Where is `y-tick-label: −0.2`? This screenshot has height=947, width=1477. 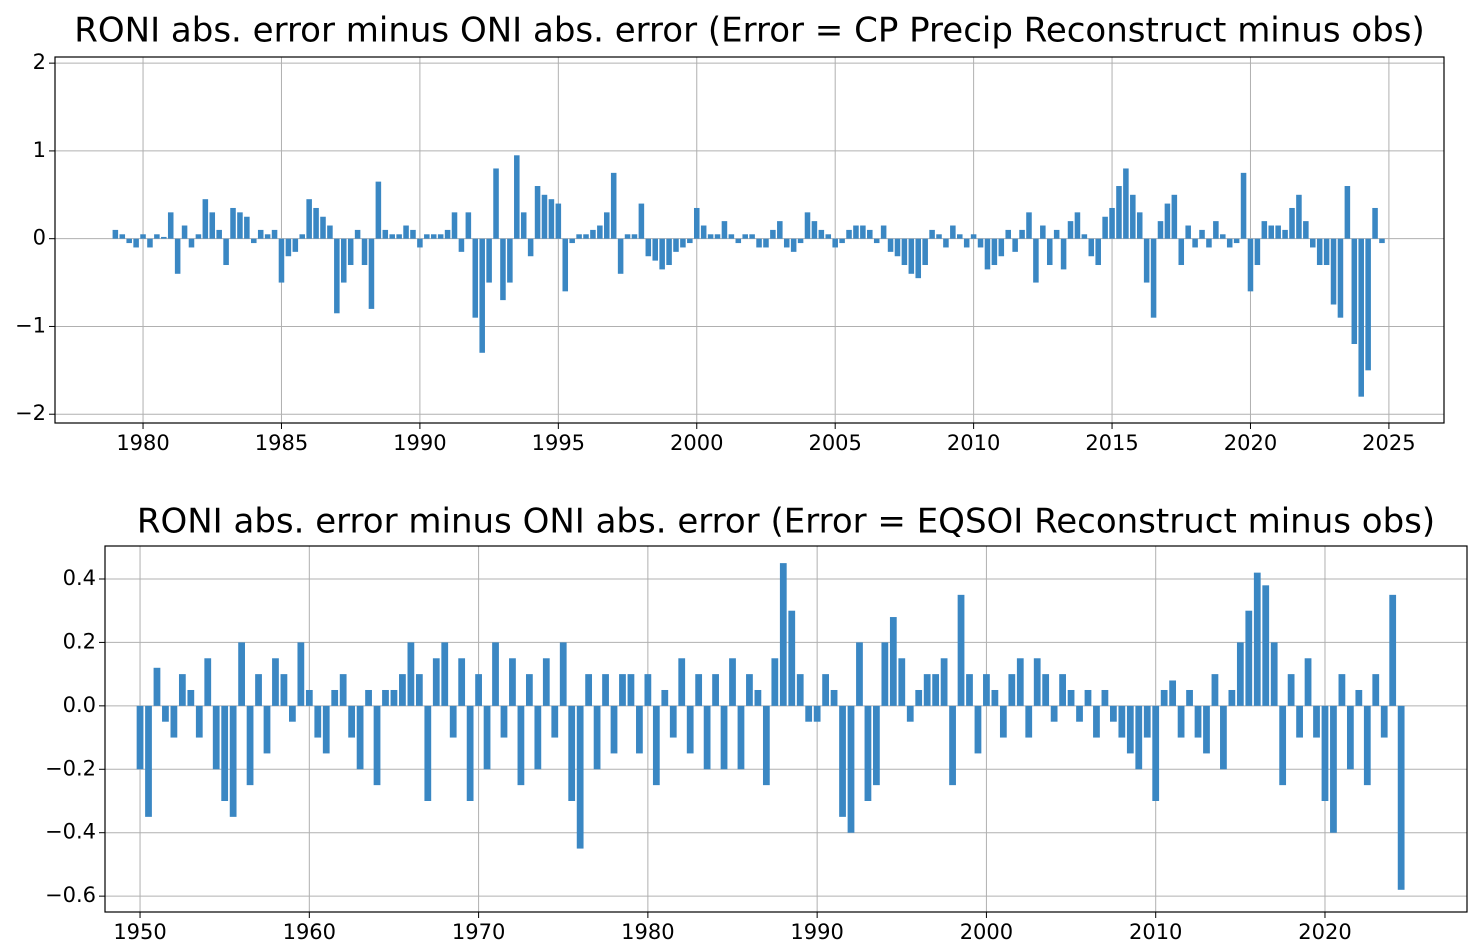 y-tick-label: −0.2 is located at coordinates (70, 768).